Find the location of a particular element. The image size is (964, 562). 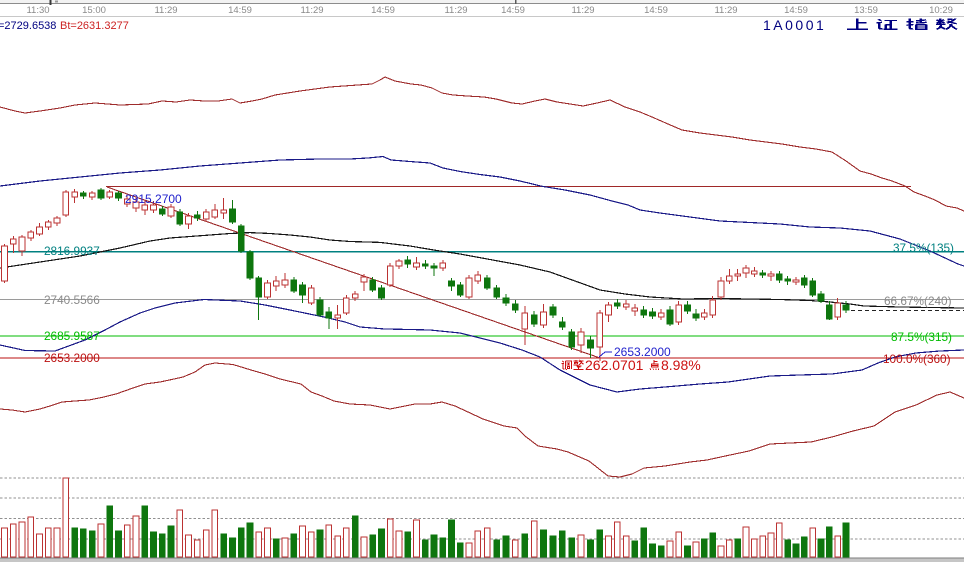

svg-text: 13:59 is located at coordinates (866, 10).